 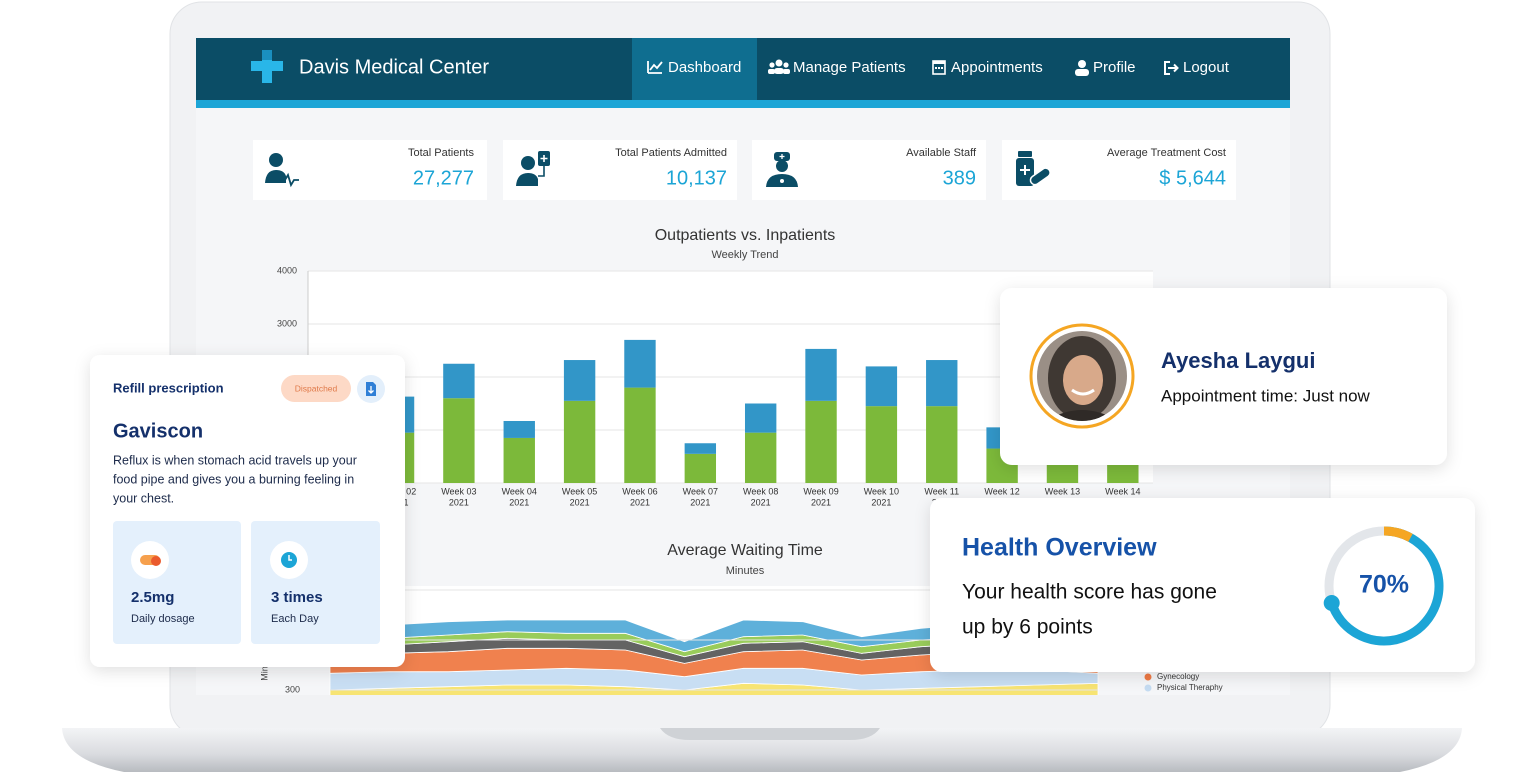 What do you see at coordinates (267, 66) in the screenshot?
I see `logo` at bounding box center [267, 66].